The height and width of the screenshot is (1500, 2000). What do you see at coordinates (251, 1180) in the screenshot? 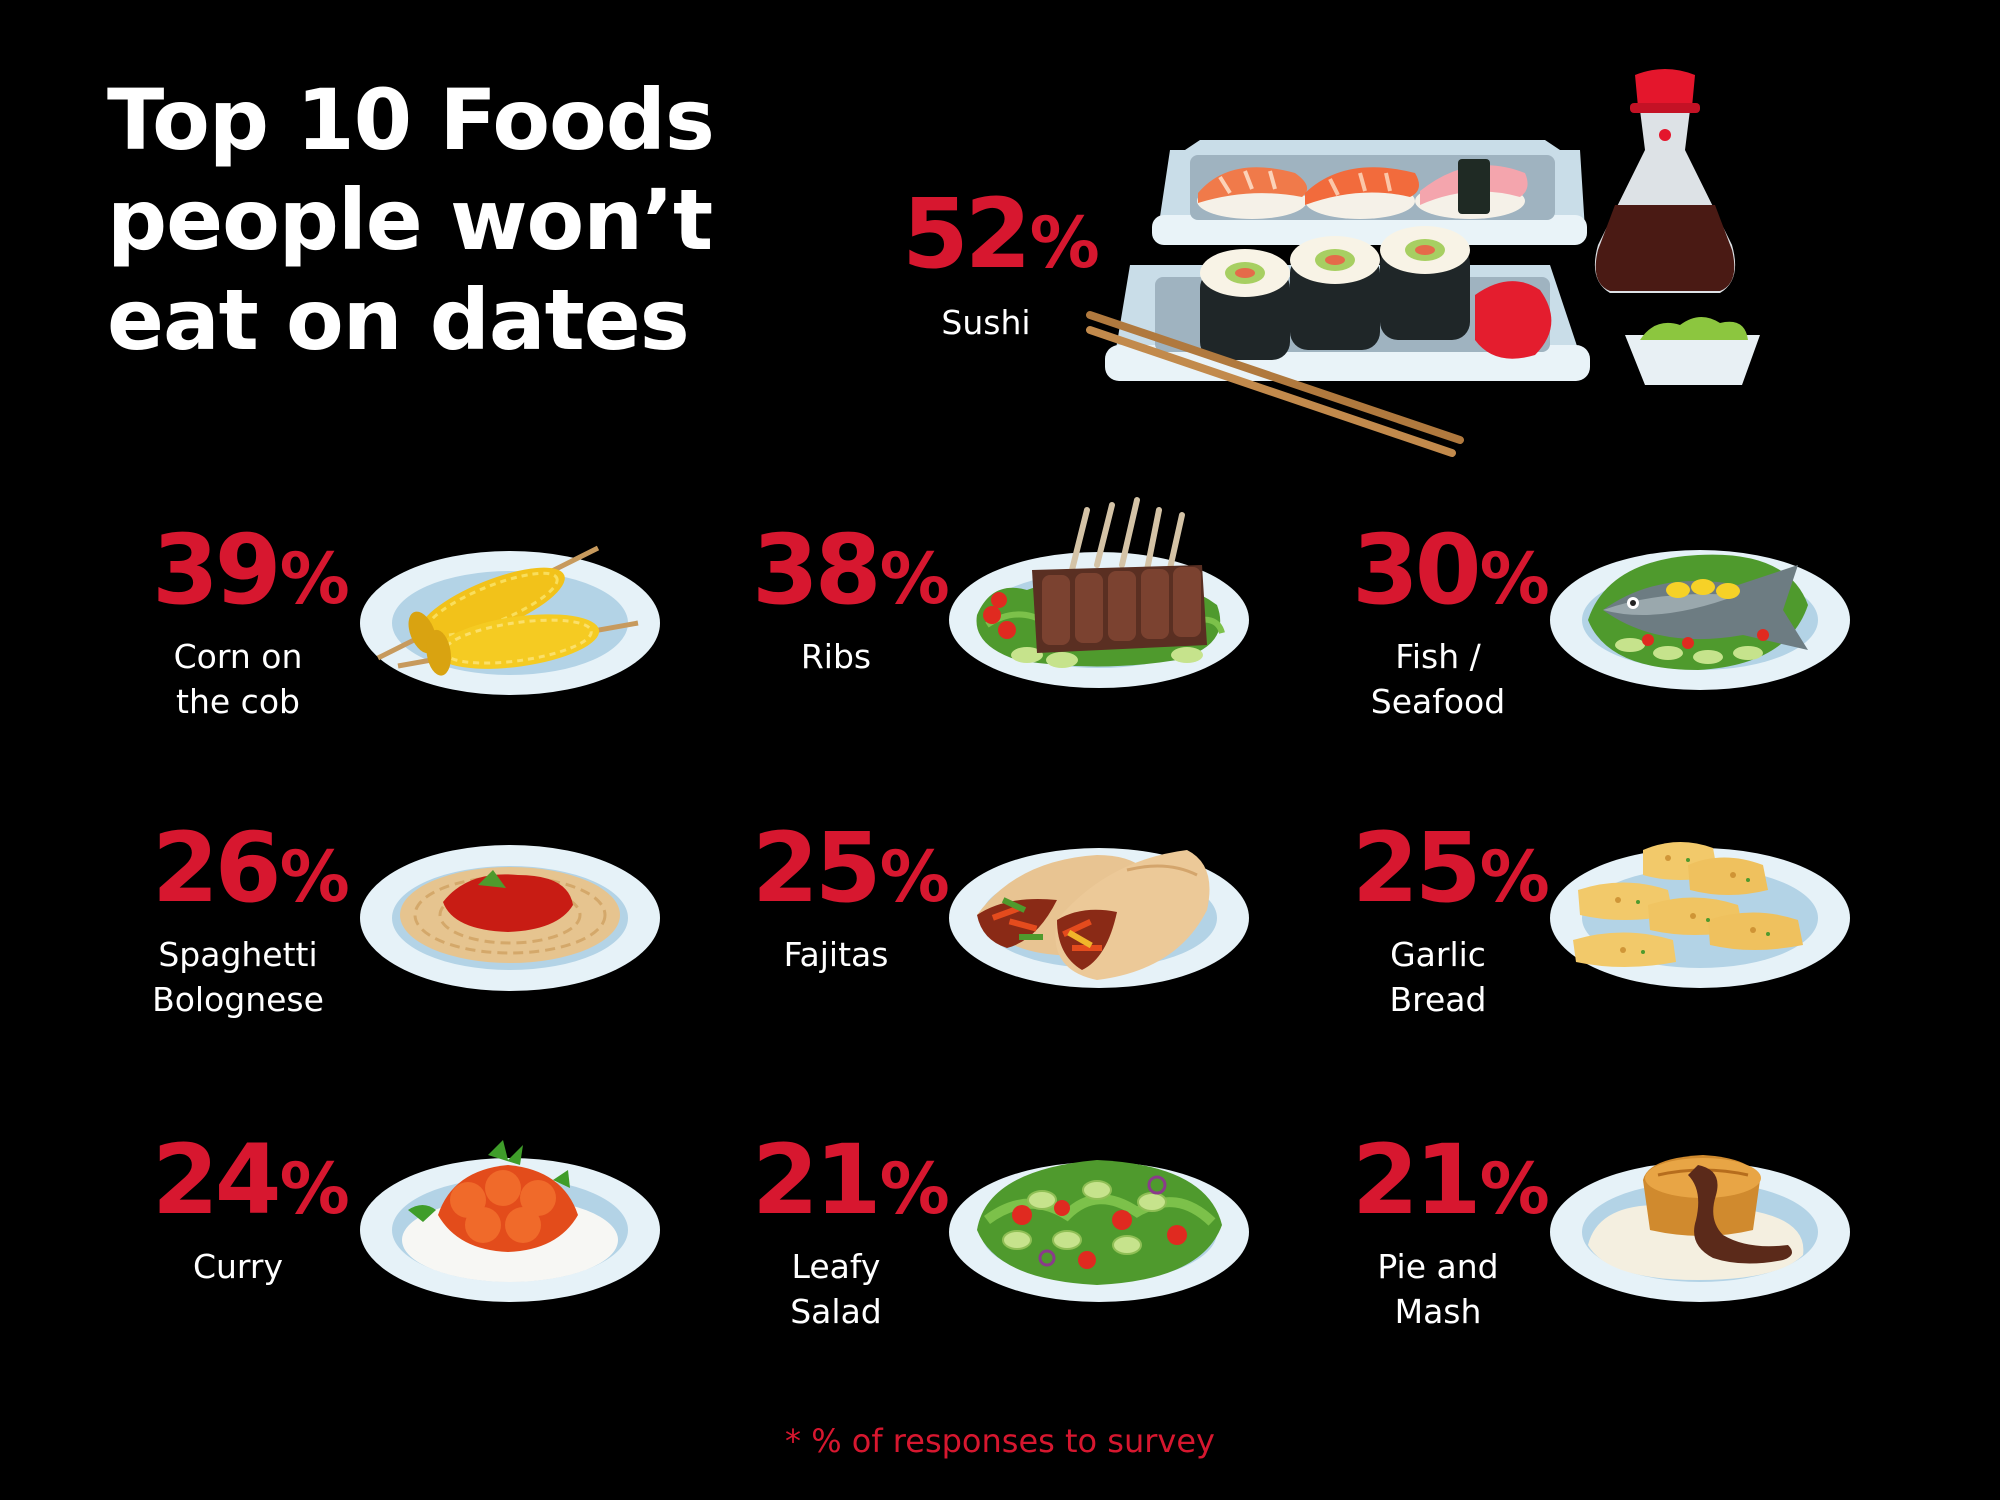
I see `value-label-curry: 24%` at bounding box center [251, 1180].